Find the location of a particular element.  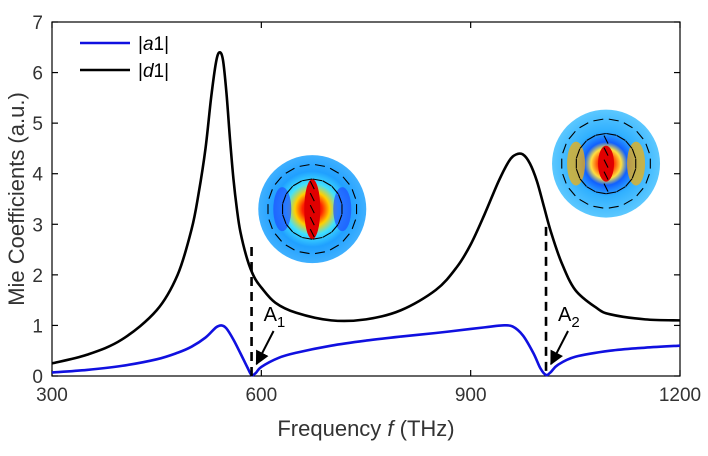

annotation-label-sub: 2 is located at coordinates (575, 322).